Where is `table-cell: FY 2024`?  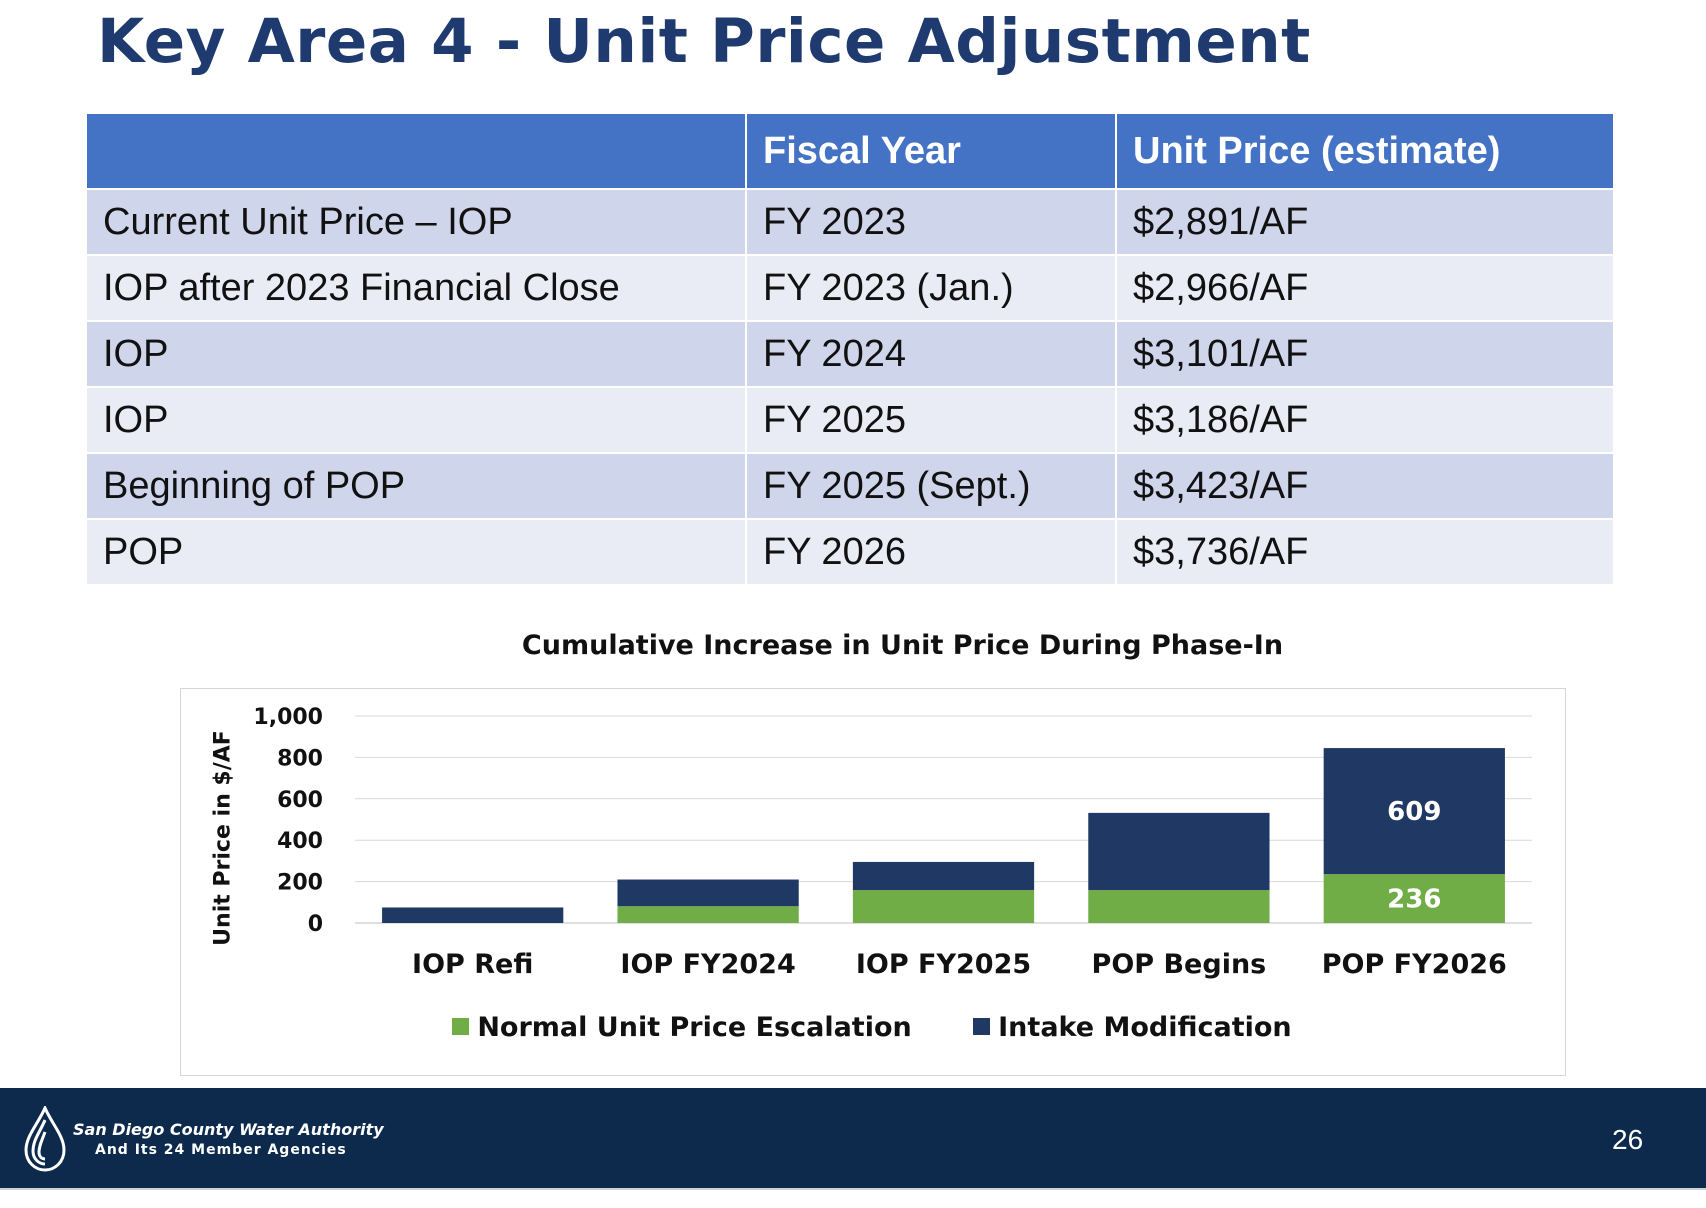 table-cell: FY 2024 is located at coordinates (931, 354).